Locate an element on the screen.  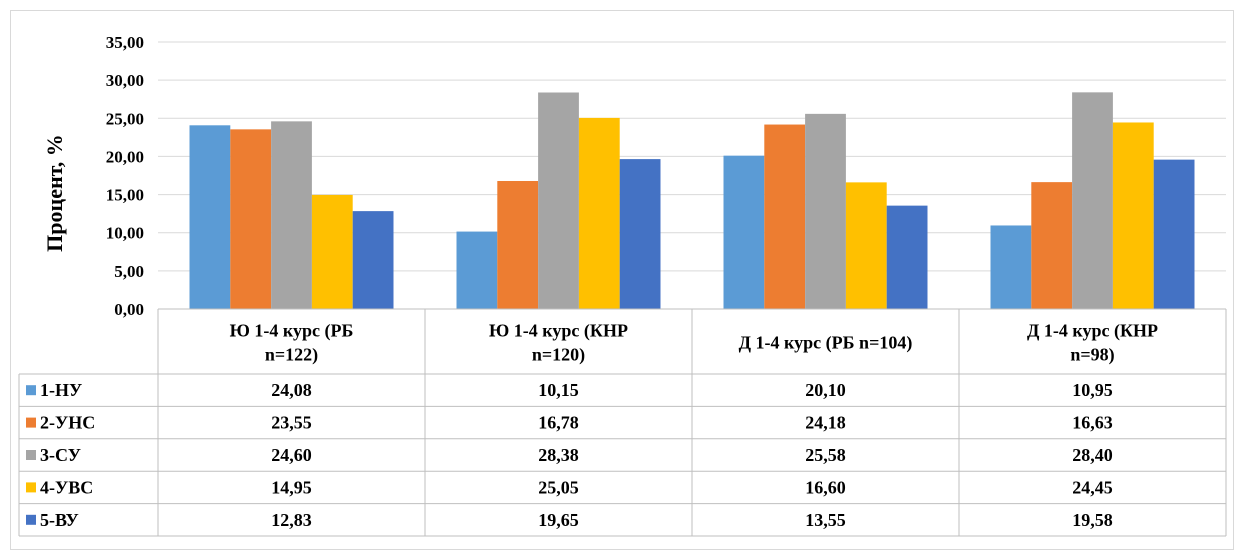
bar-1-НУ-2 is located at coordinates (477, 270).